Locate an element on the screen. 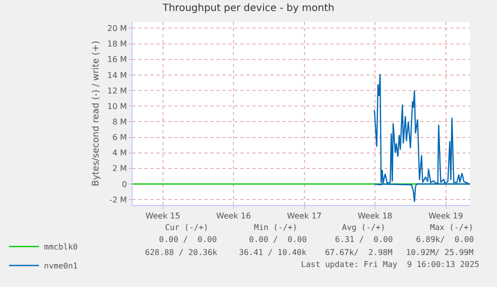 This screenshot has width=497, height=287. x-tick-label: Week 18 is located at coordinates (375, 216).